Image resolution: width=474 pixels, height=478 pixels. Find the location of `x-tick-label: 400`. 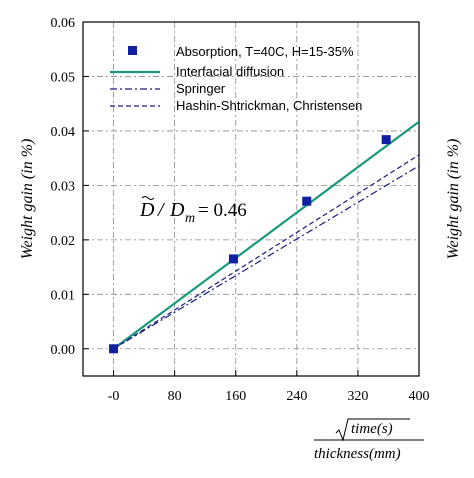

x-tick-label: 400 is located at coordinates (419, 396).